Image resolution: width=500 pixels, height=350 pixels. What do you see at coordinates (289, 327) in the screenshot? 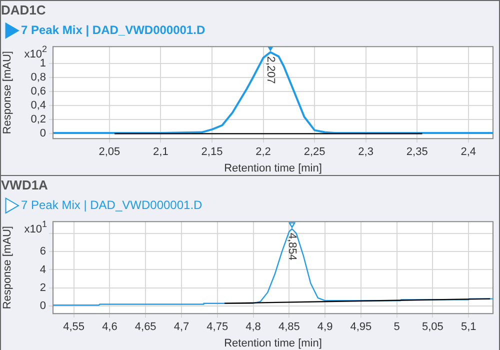
I see `x-tick-label: 4,85` at bounding box center [289, 327].